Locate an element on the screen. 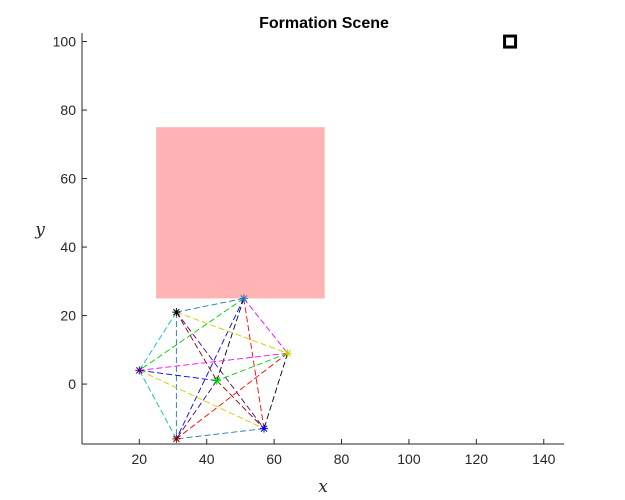  x-tick-label: 40 is located at coordinates (207, 459).